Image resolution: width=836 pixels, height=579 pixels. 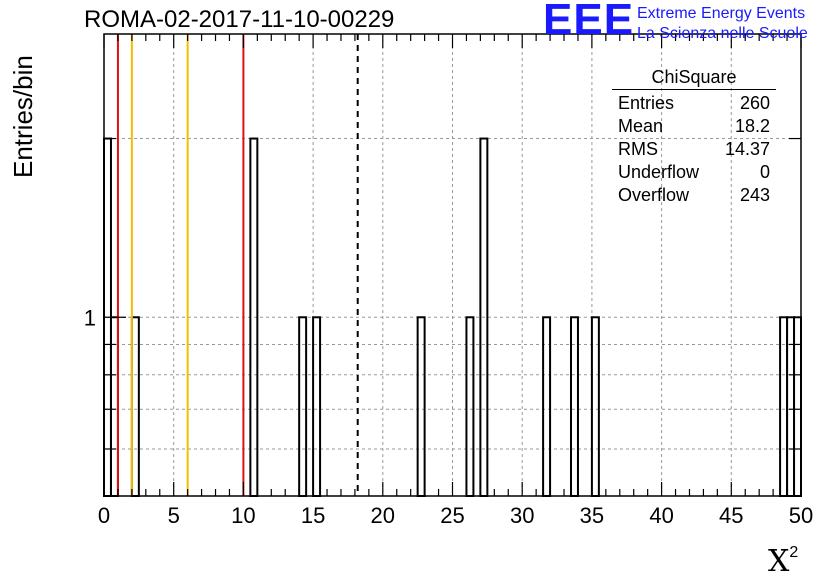 What do you see at coordinates (731, 515) in the screenshot?
I see `x-tick-label: 45` at bounding box center [731, 515].